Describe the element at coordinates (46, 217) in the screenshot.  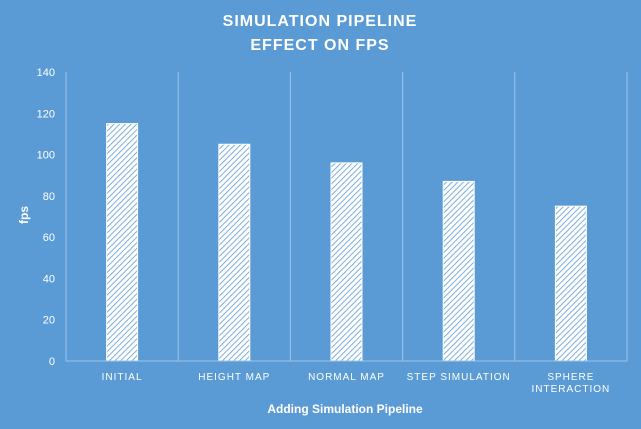
I see `y-axis-ticks: 0 20 40 60 80 100 120 140` at that location.